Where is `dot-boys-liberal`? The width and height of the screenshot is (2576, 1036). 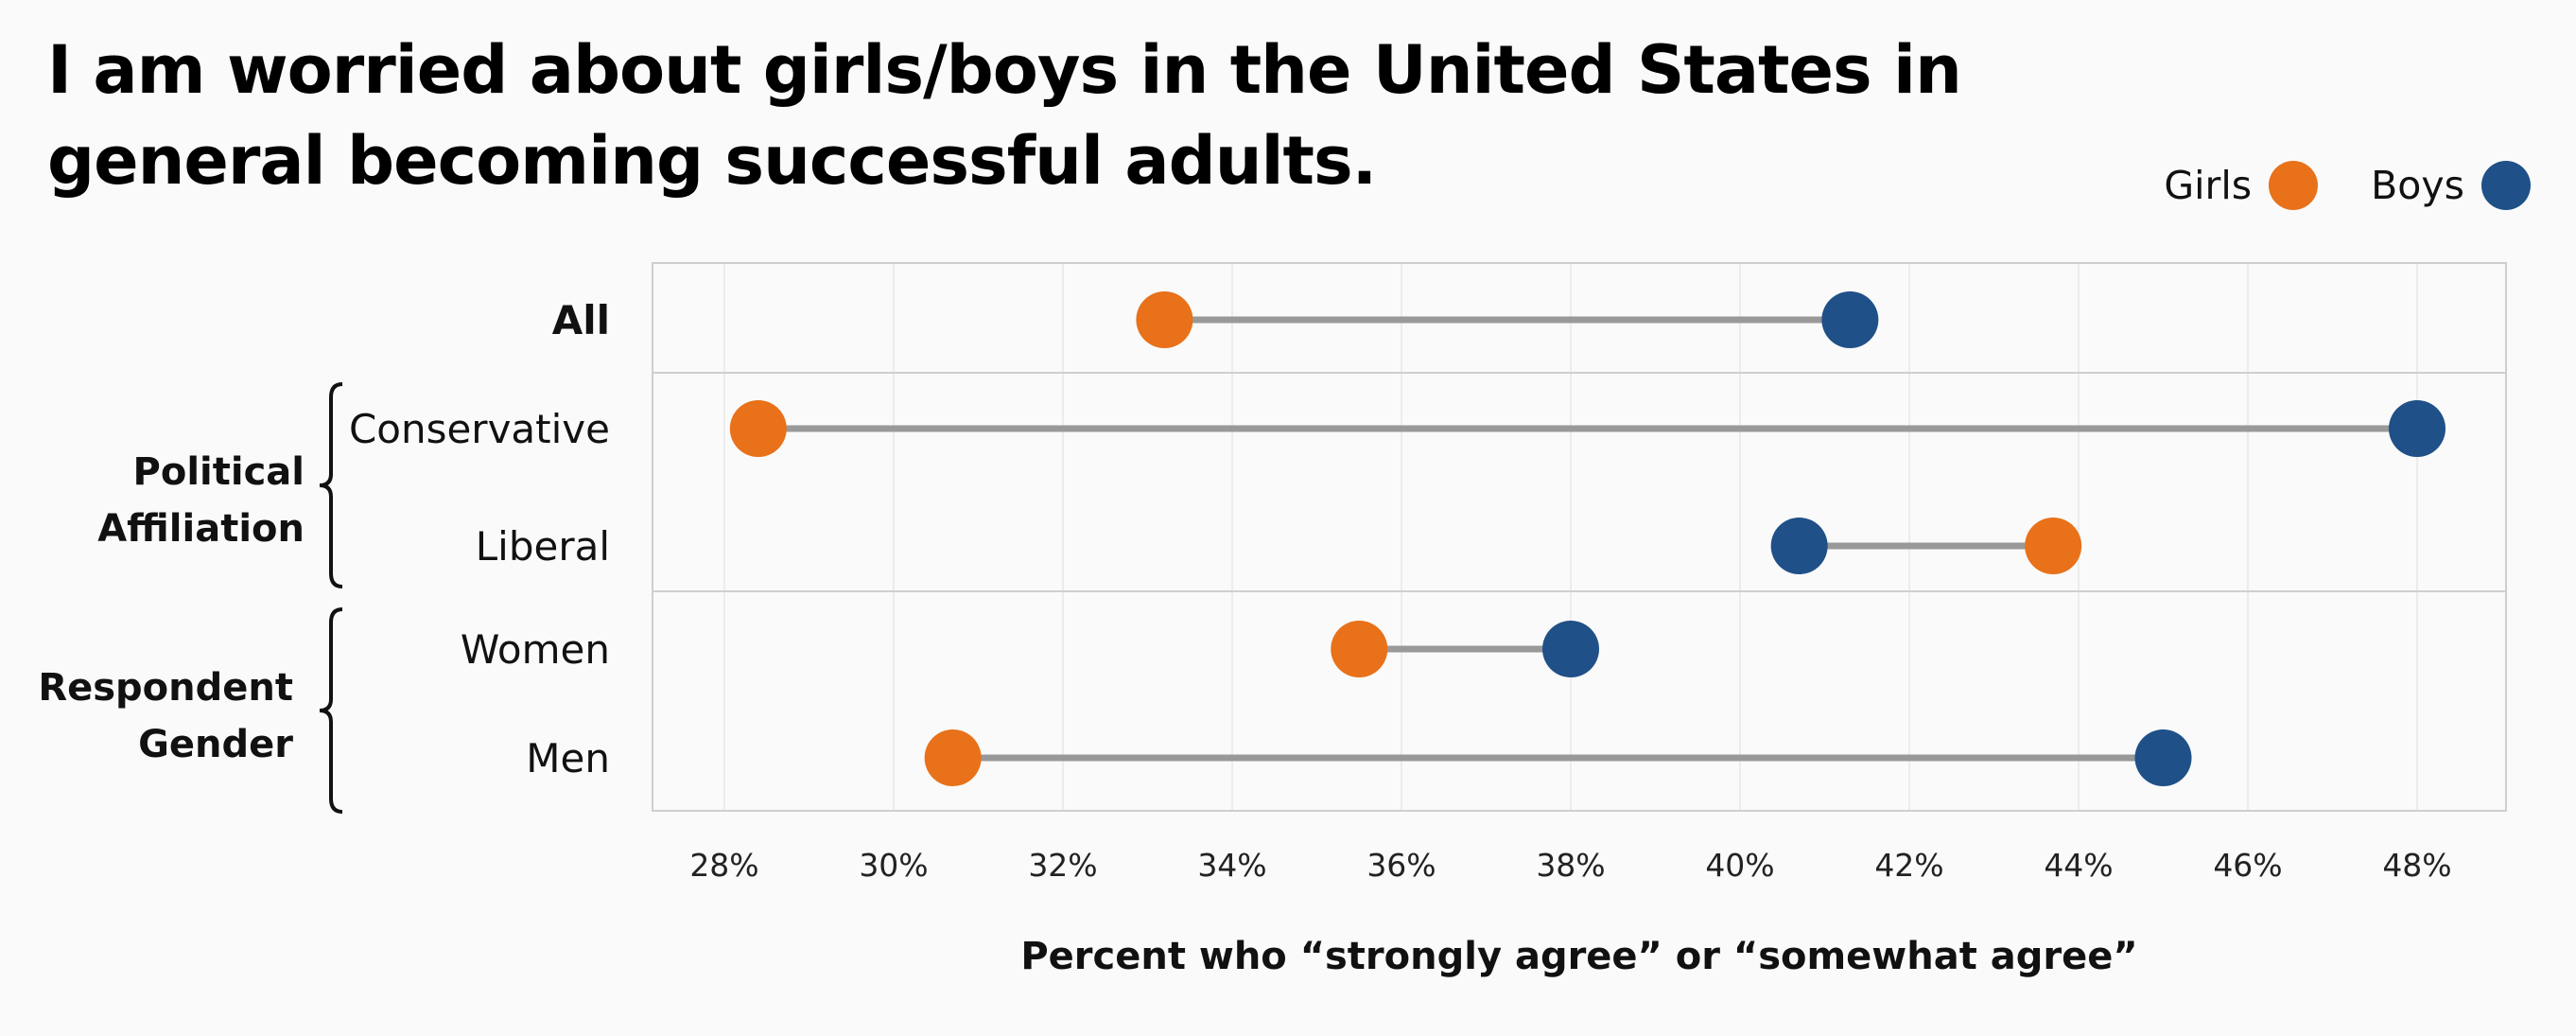
dot-boys-liberal is located at coordinates (1799, 546).